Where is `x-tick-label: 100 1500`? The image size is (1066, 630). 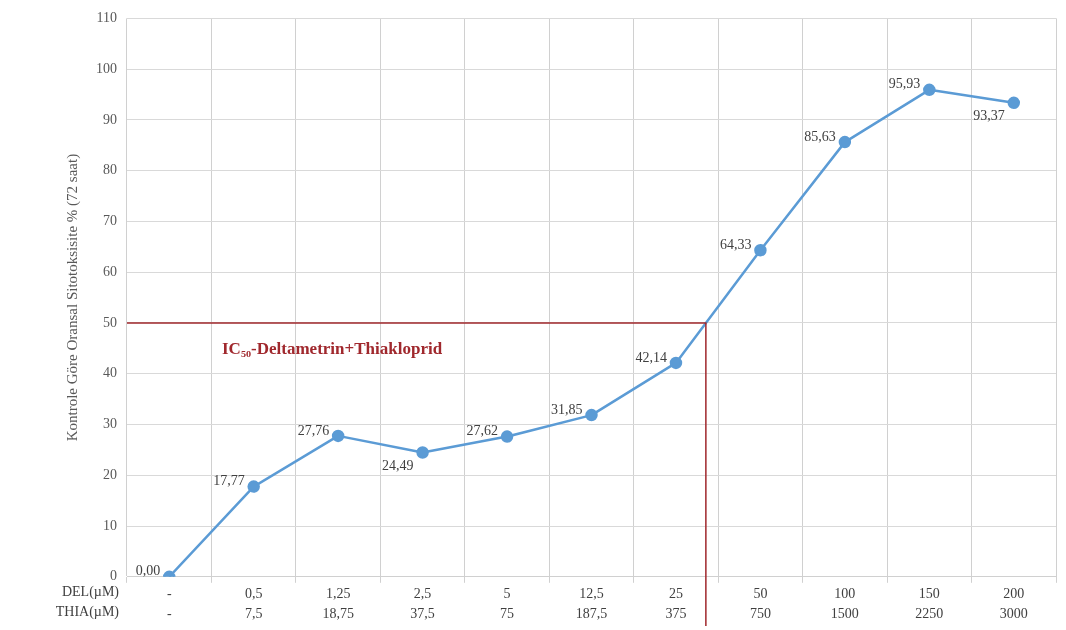
x-tick-label: 100 1500 is located at coordinates (844, 603).